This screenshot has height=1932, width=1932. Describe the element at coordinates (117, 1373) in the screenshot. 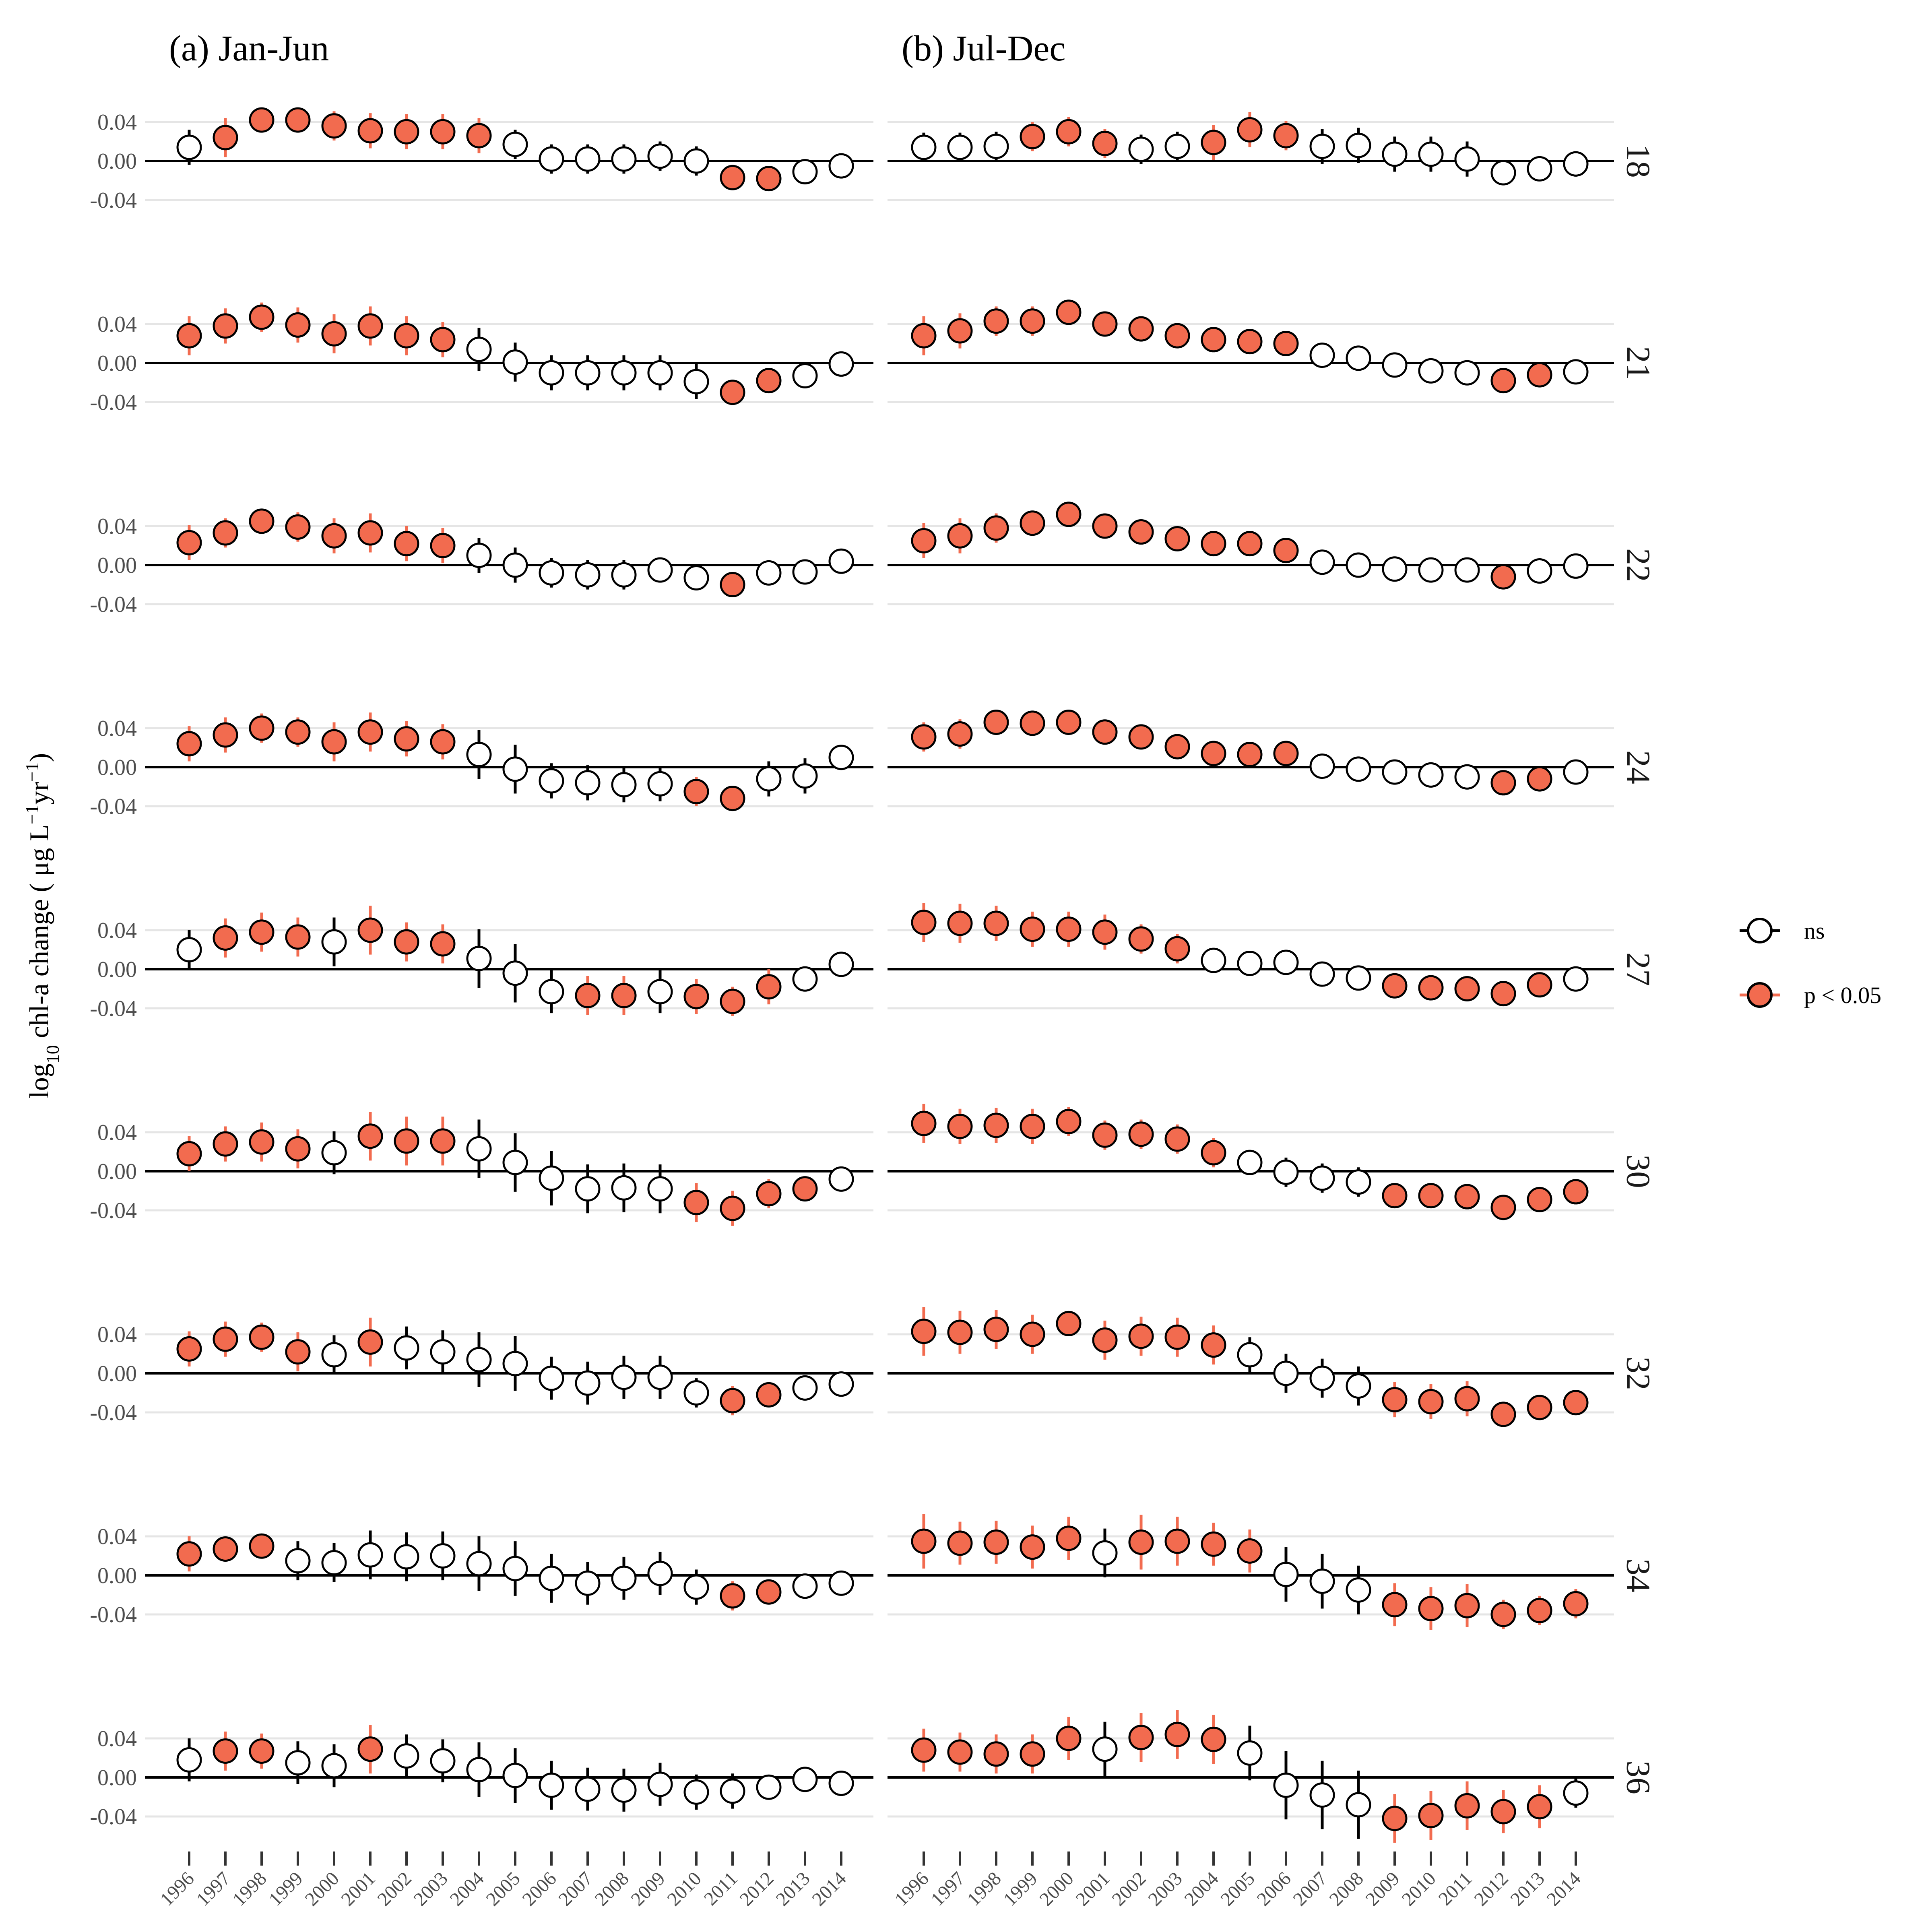

I see `y-tick-label: 0.00` at that location.